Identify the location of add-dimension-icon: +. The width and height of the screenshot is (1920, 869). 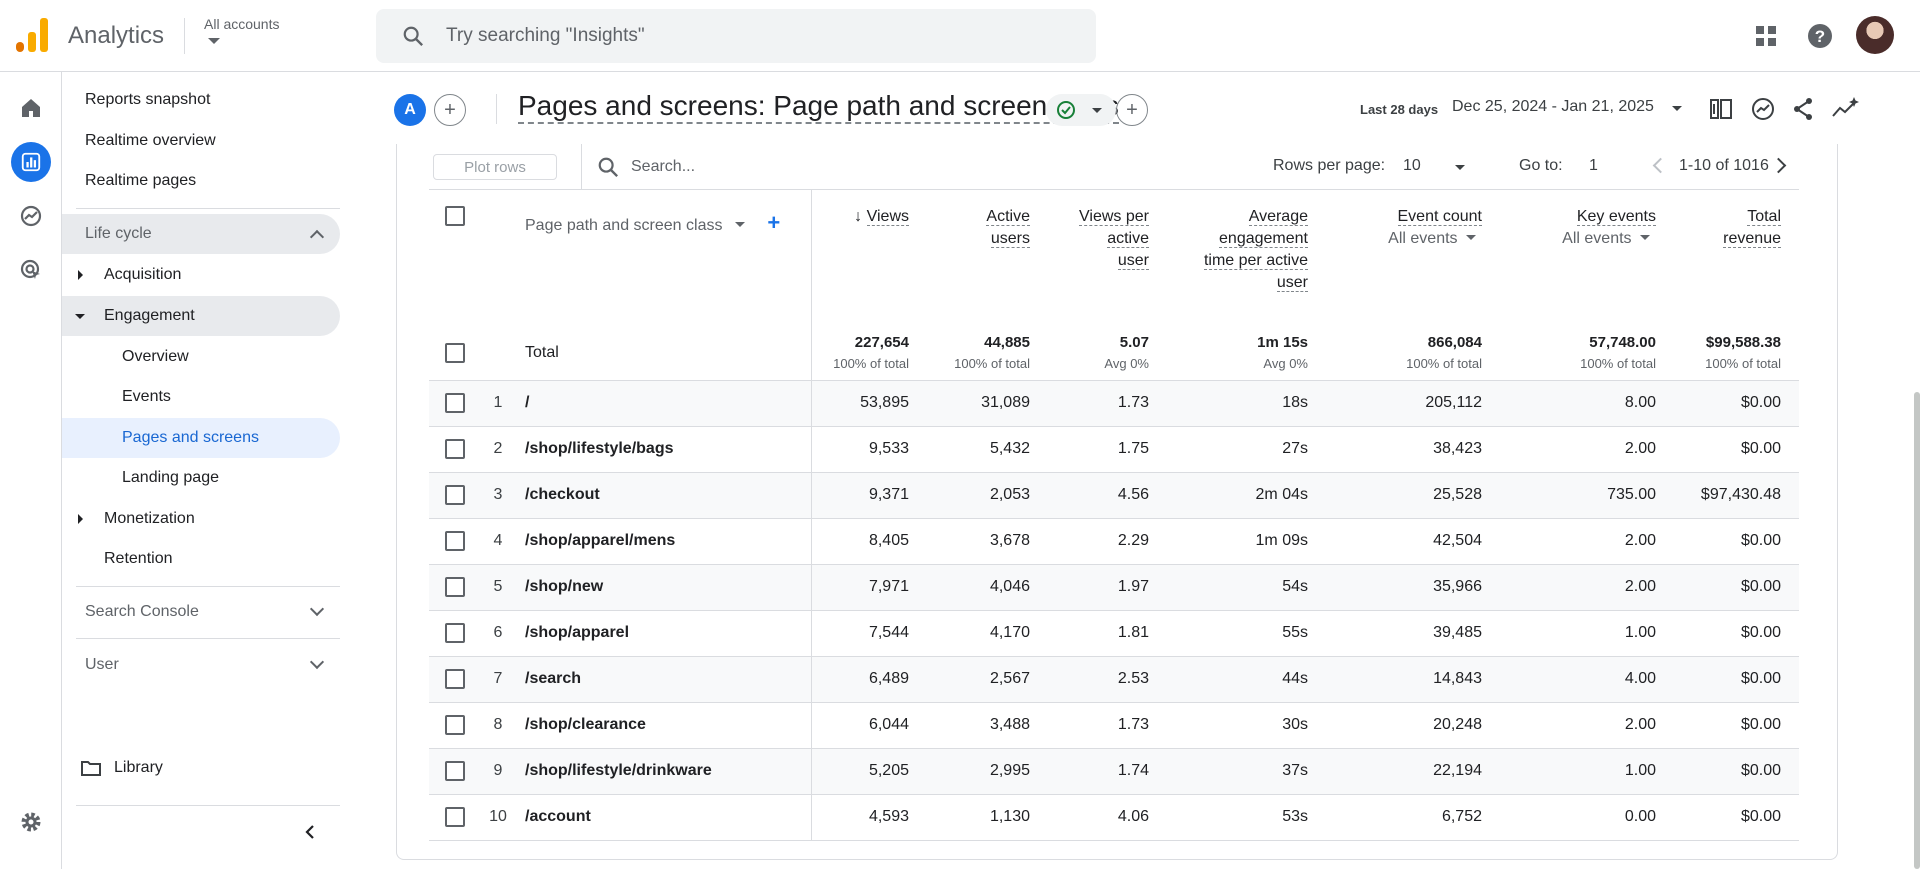
(774, 222).